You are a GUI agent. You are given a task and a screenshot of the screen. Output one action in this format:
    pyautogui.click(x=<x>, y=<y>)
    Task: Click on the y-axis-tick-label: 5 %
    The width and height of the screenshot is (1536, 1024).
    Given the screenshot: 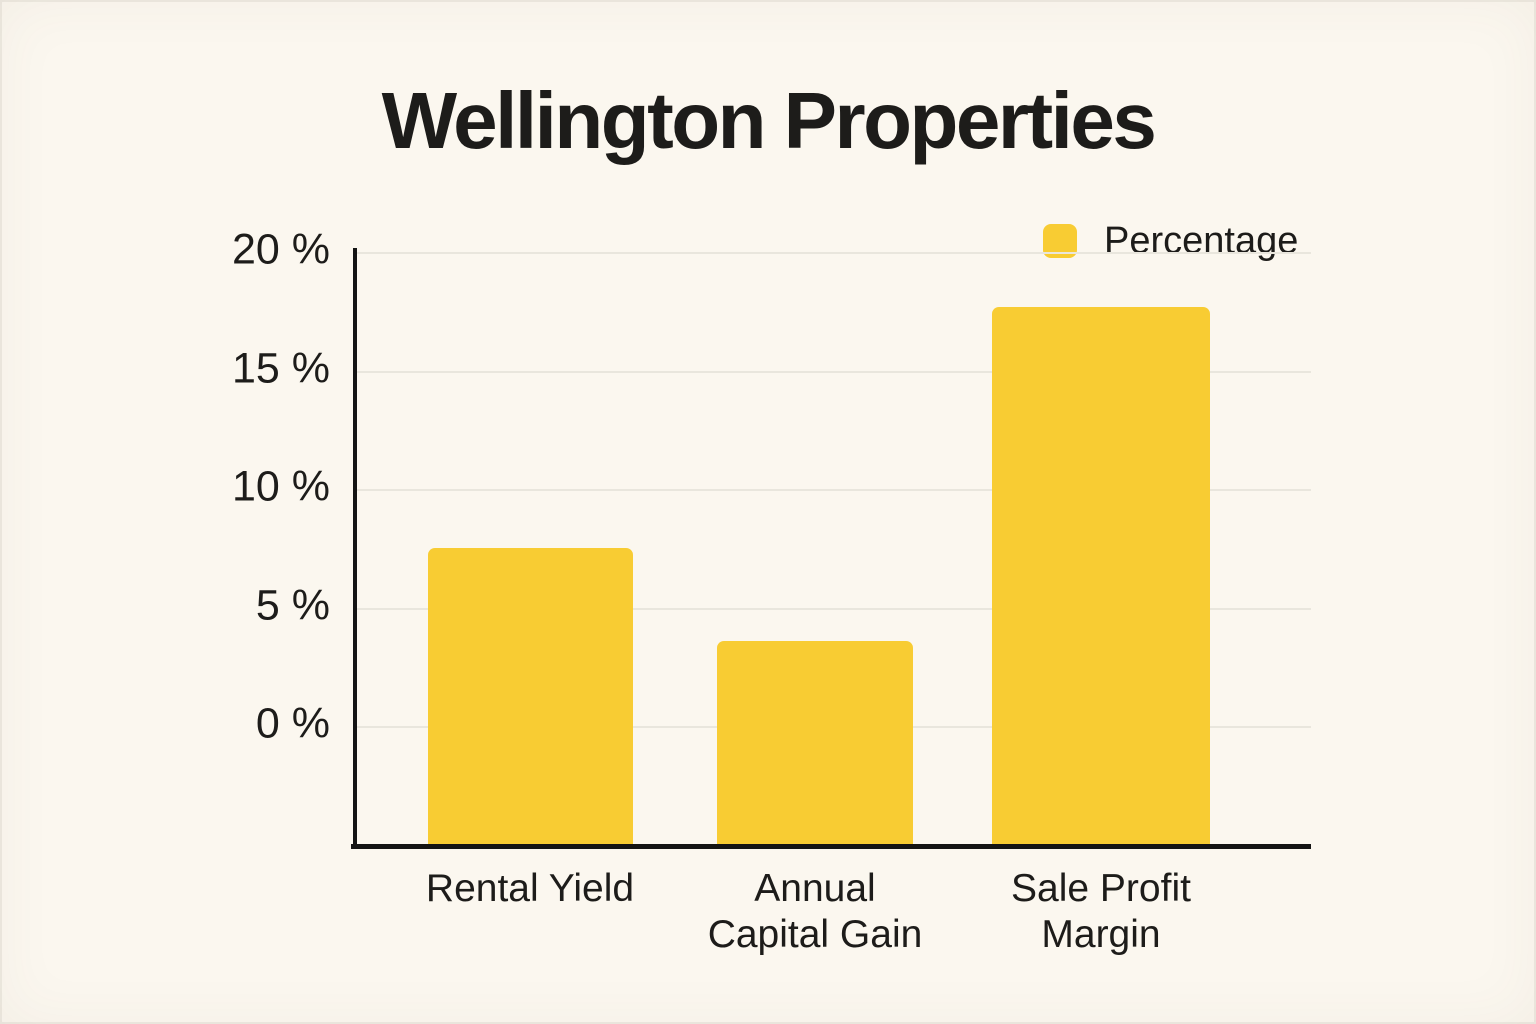 What is the action you would take?
    pyautogui.click(x=292, y=605)
    